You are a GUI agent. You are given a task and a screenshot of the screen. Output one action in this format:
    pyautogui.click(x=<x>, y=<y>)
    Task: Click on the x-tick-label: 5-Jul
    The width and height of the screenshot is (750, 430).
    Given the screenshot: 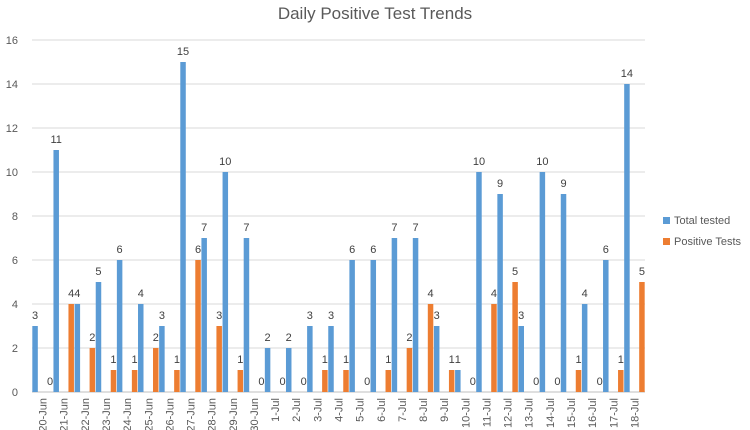 What is the action you would take?
    pyautogui.click(x=361, y=410)
    